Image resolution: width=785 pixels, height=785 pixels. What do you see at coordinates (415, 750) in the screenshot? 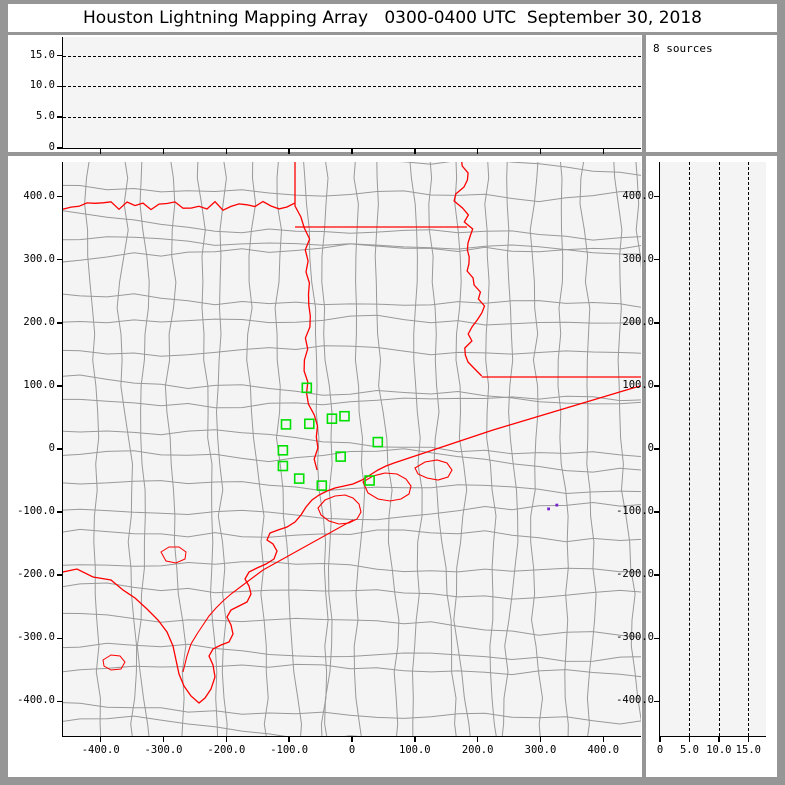
I see `x-tick-label: 100.0` at bounding box center [415, 750].